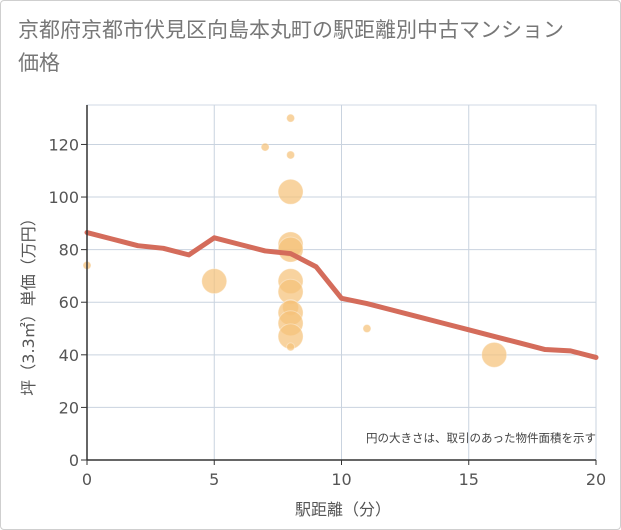  Describe the element at coordinates (341, 479) in the screenshot. I see `x-tick-label: 10` at that location.